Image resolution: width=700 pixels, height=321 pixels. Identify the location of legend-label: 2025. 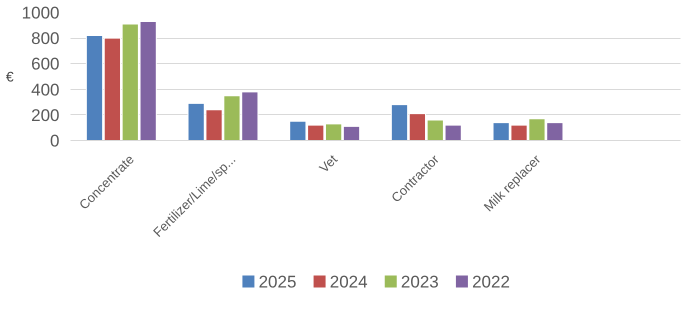
(277, 282).